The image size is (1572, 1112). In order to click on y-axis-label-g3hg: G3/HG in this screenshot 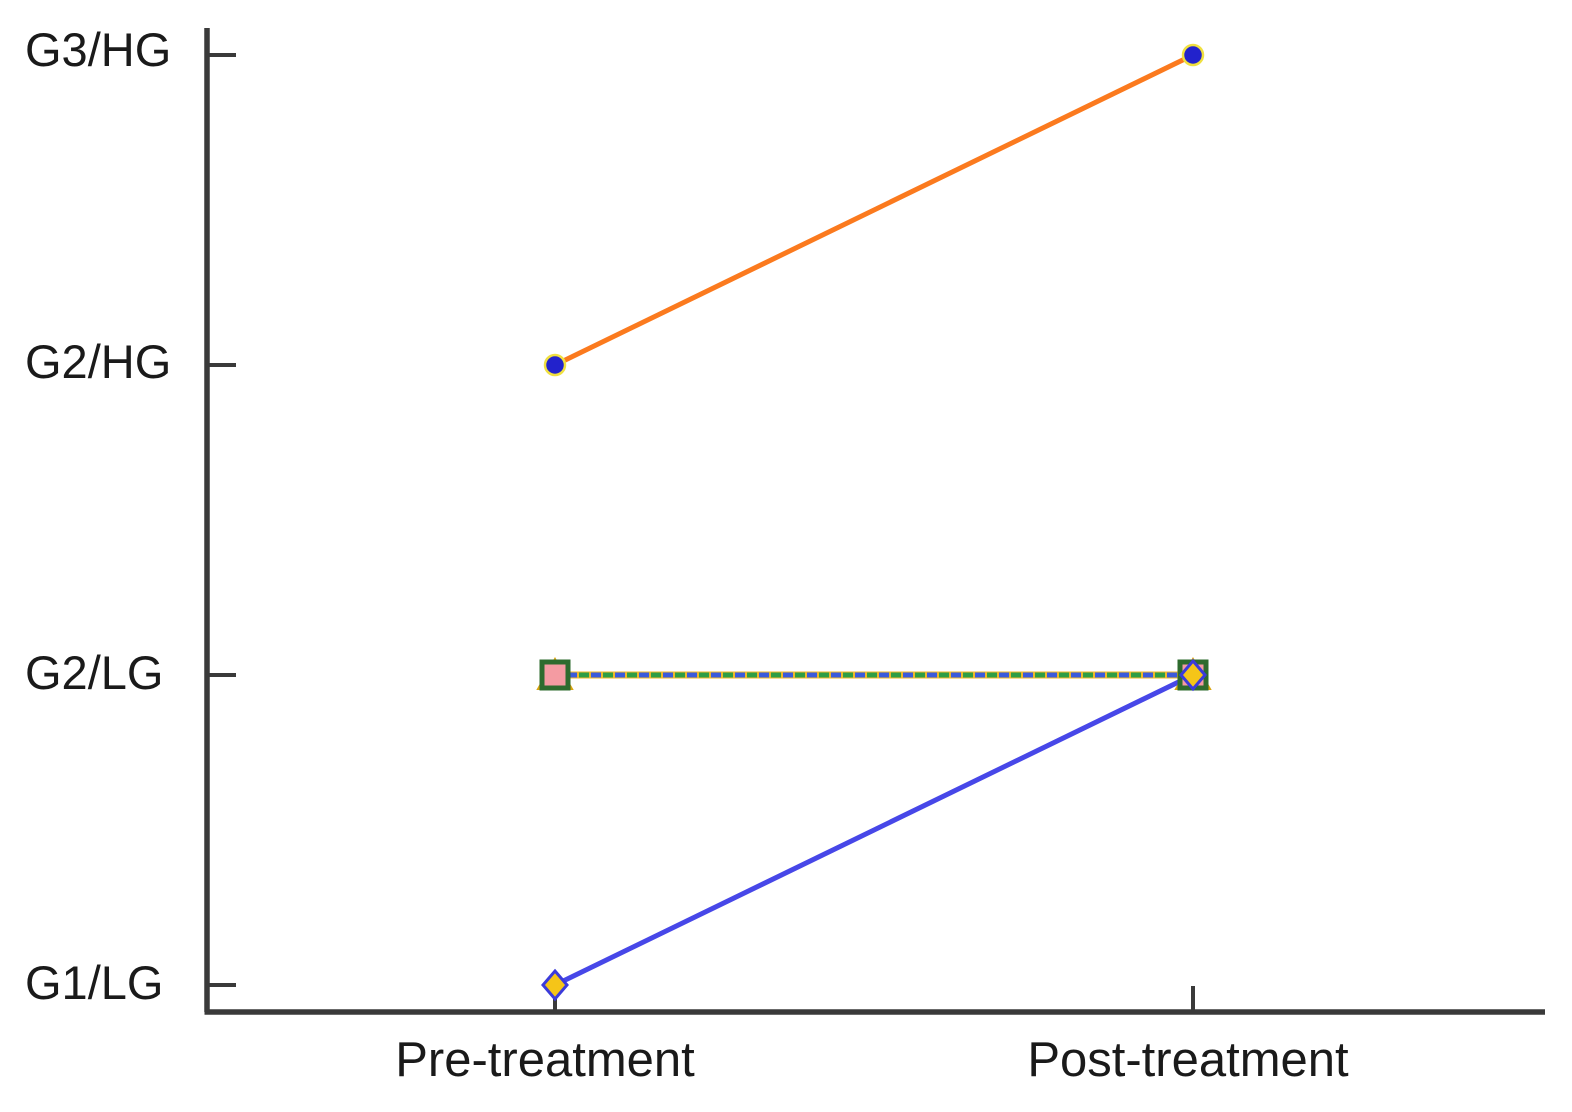, I will do `click(98, 49)`.